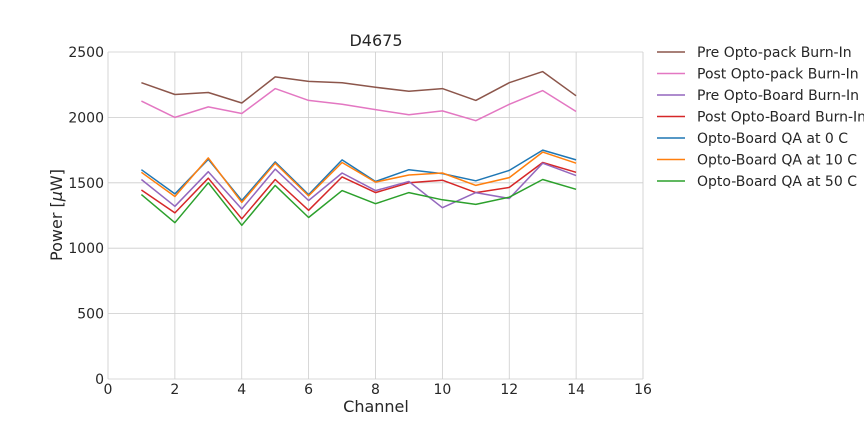 This screenshot has height=432, width=864. What do you see at coordinates (174, 390) in the screenshot?
I see `x-tick-label: 2` at bounding box center [174, 390].